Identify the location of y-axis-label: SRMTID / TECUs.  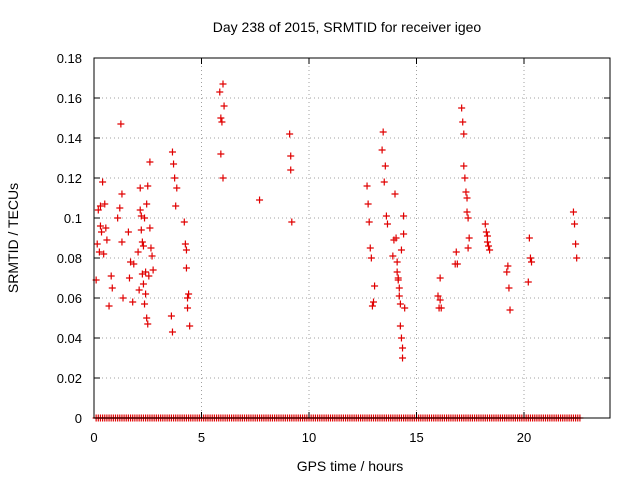
(13, 238).